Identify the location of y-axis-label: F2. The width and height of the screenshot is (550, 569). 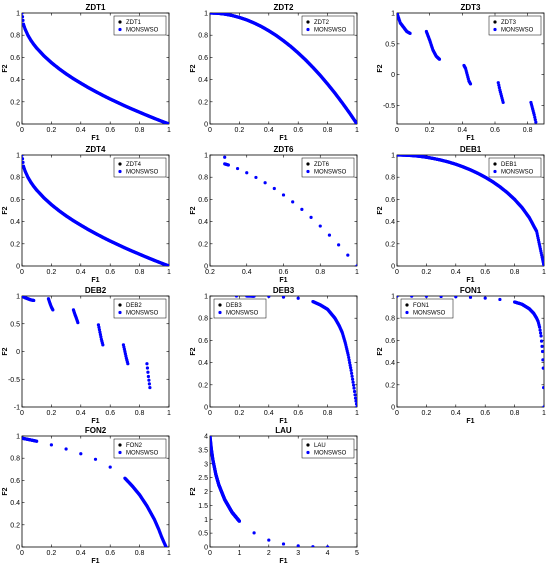
(193, 68).